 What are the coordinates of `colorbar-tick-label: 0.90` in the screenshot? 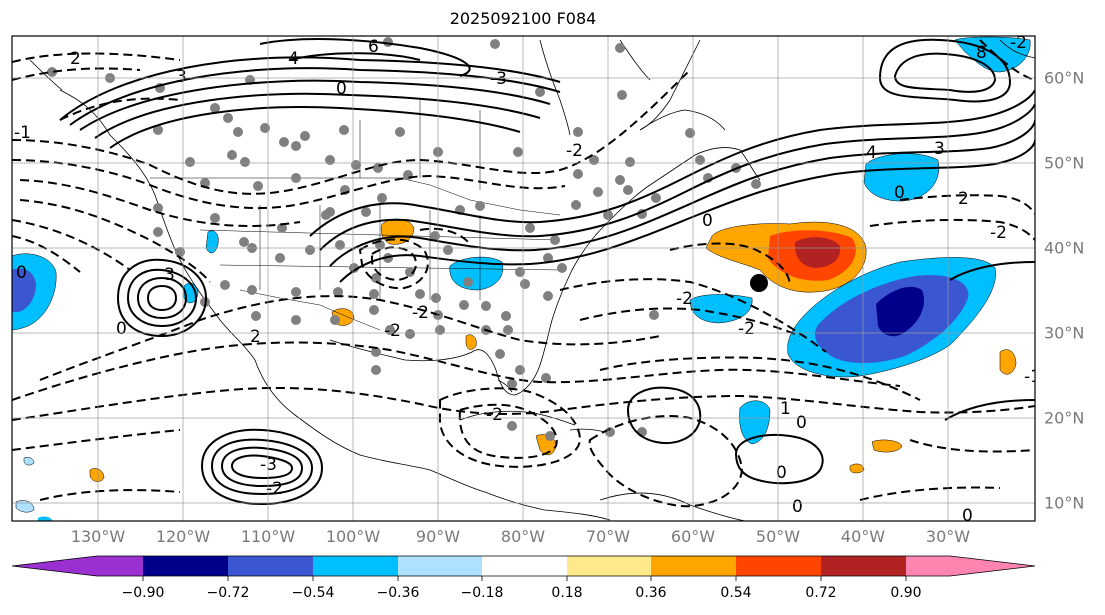 It's located at (906, 593).